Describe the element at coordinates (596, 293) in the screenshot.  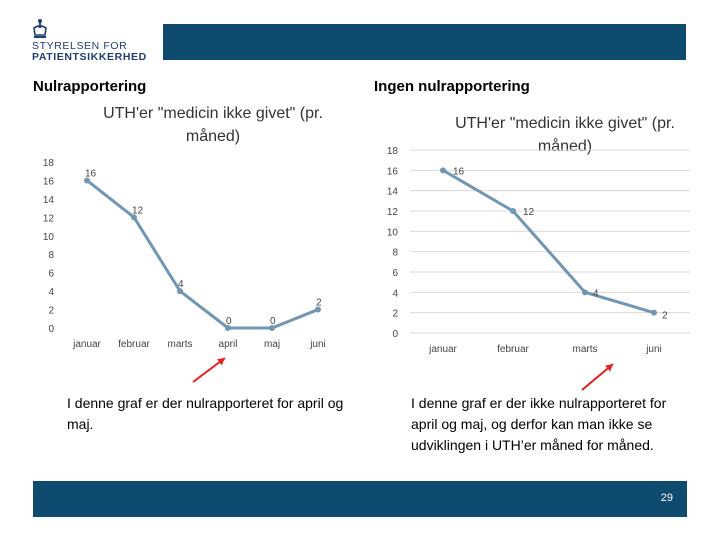
I see `chart-2-data-label: 4` at that location.